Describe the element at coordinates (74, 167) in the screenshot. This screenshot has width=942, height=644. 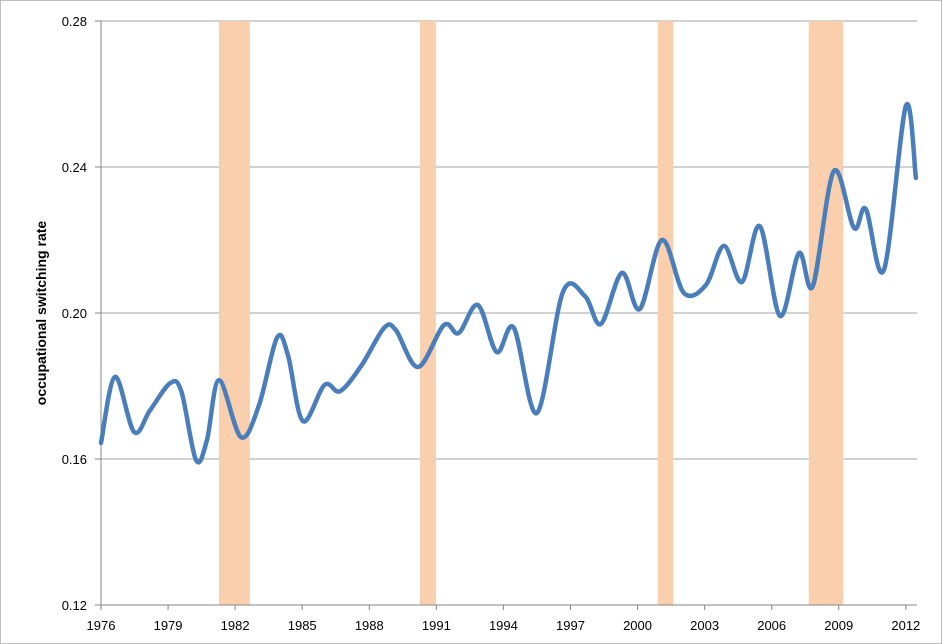
I see `y-tick-label: 0.24` at that location.